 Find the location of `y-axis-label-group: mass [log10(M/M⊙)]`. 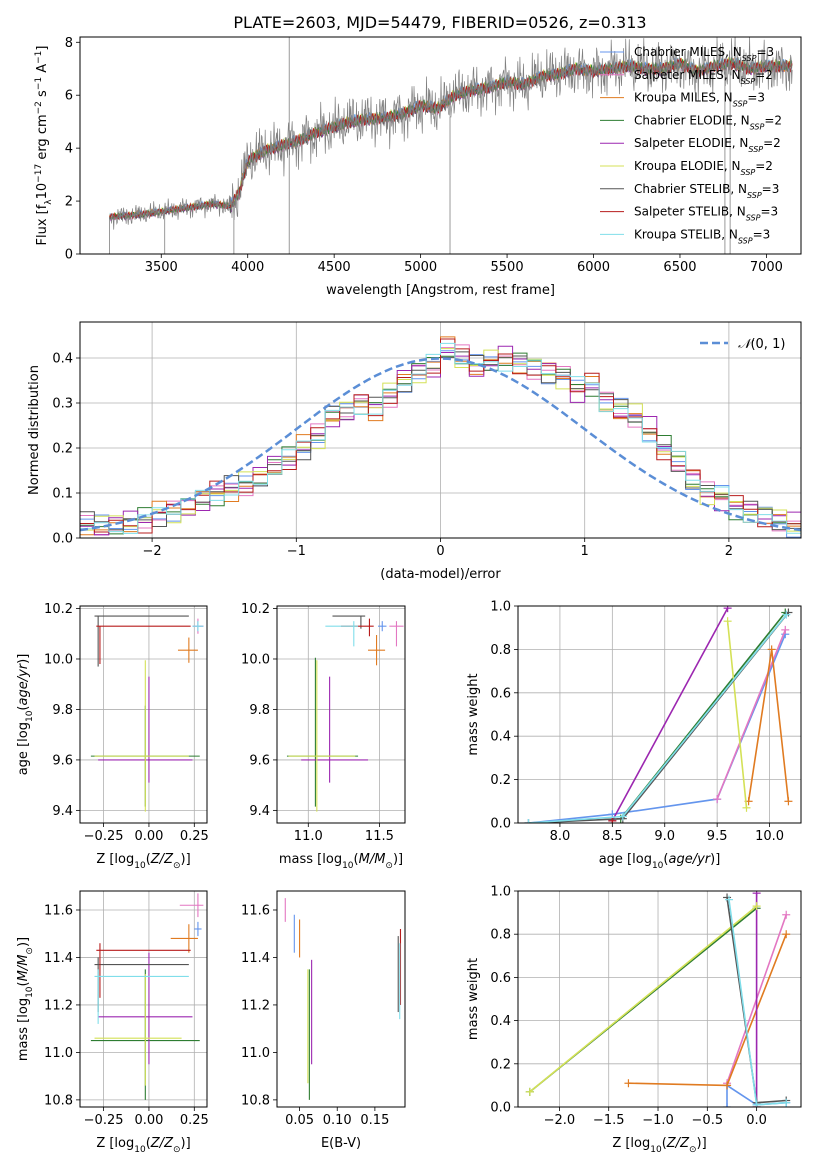

y-axis-label-group: mass [log10(M/M⊙)] is located at coordinates (25, 999).